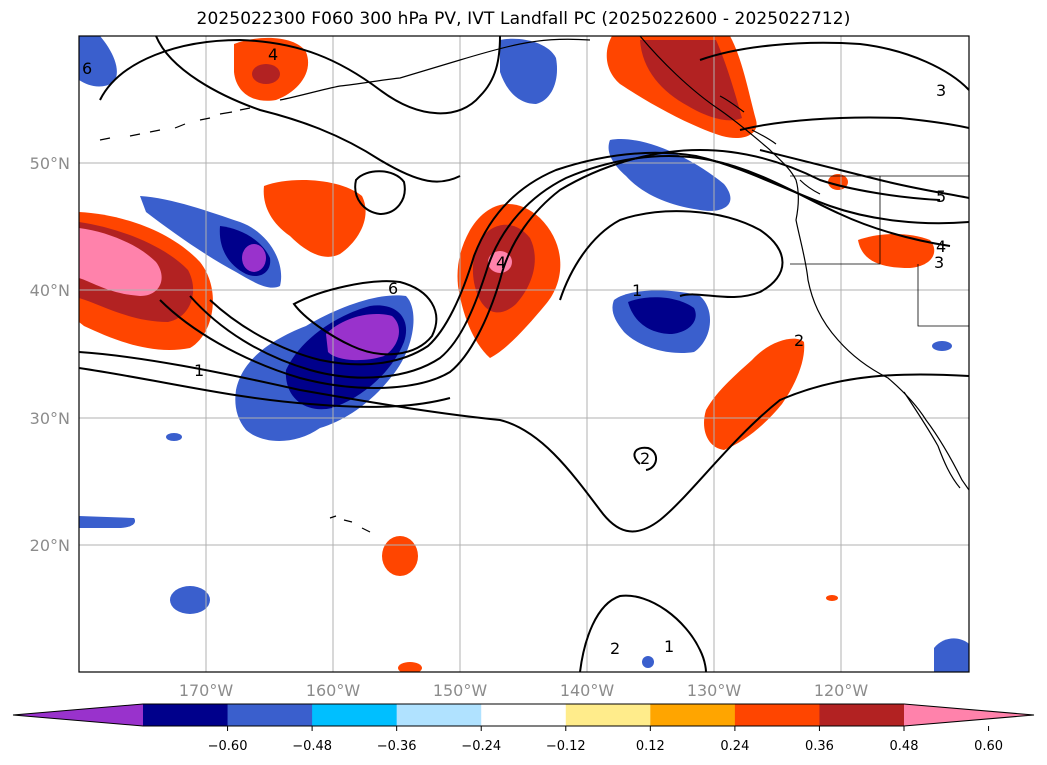  What do you see at coordinates (754, 394) in the screenshot?
I see `pv-positive-130w` at bounding box center [754, 394].